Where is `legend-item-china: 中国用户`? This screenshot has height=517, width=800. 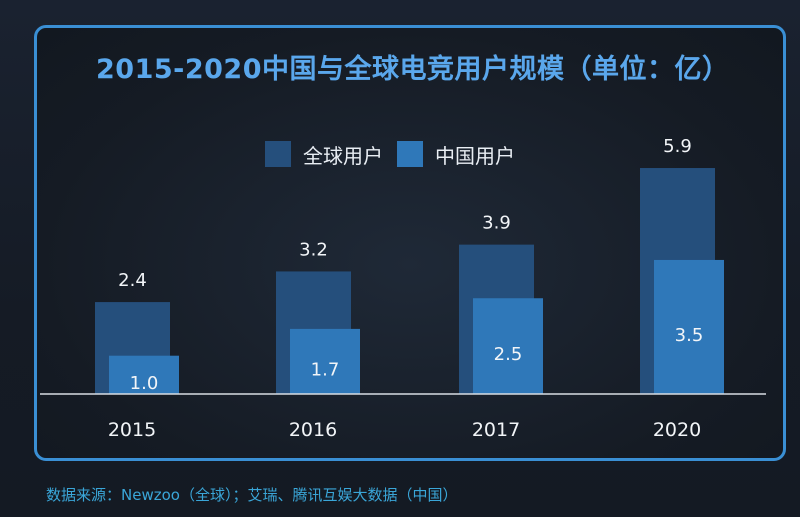 legend-item-china: 中国用户 is located at coordinates (456, 154).